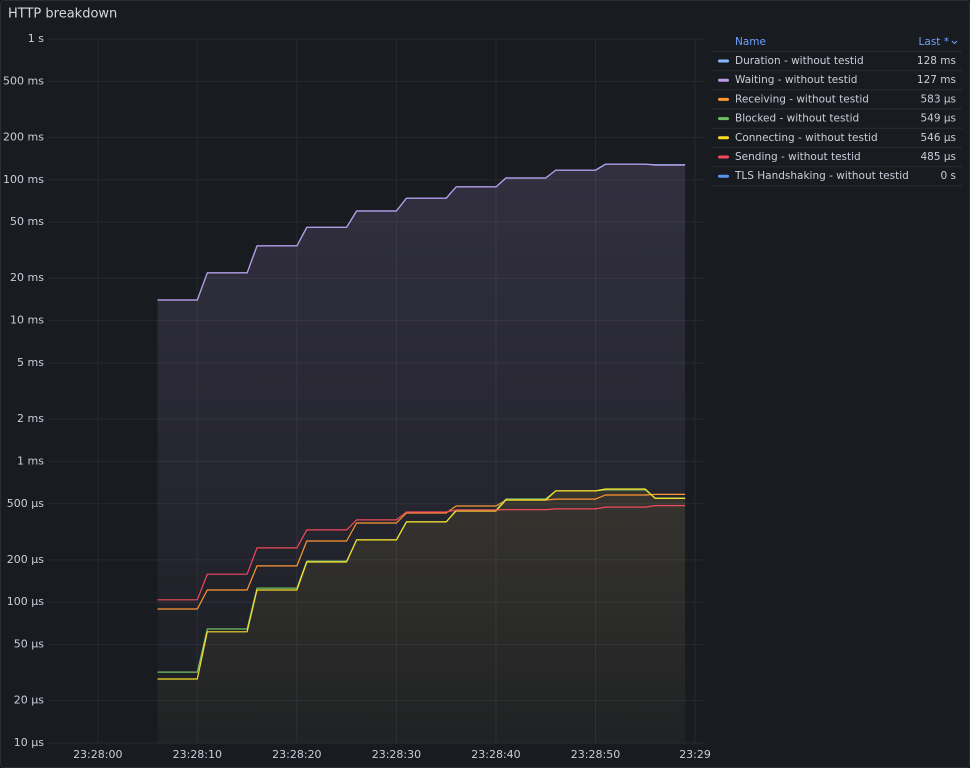 The width and height of the screenshot is (970, 768). What do you see at coordinates (36, 38) in the screenshot?
I see `y-tick-label: 1 s` at bounding box center [36, 38].